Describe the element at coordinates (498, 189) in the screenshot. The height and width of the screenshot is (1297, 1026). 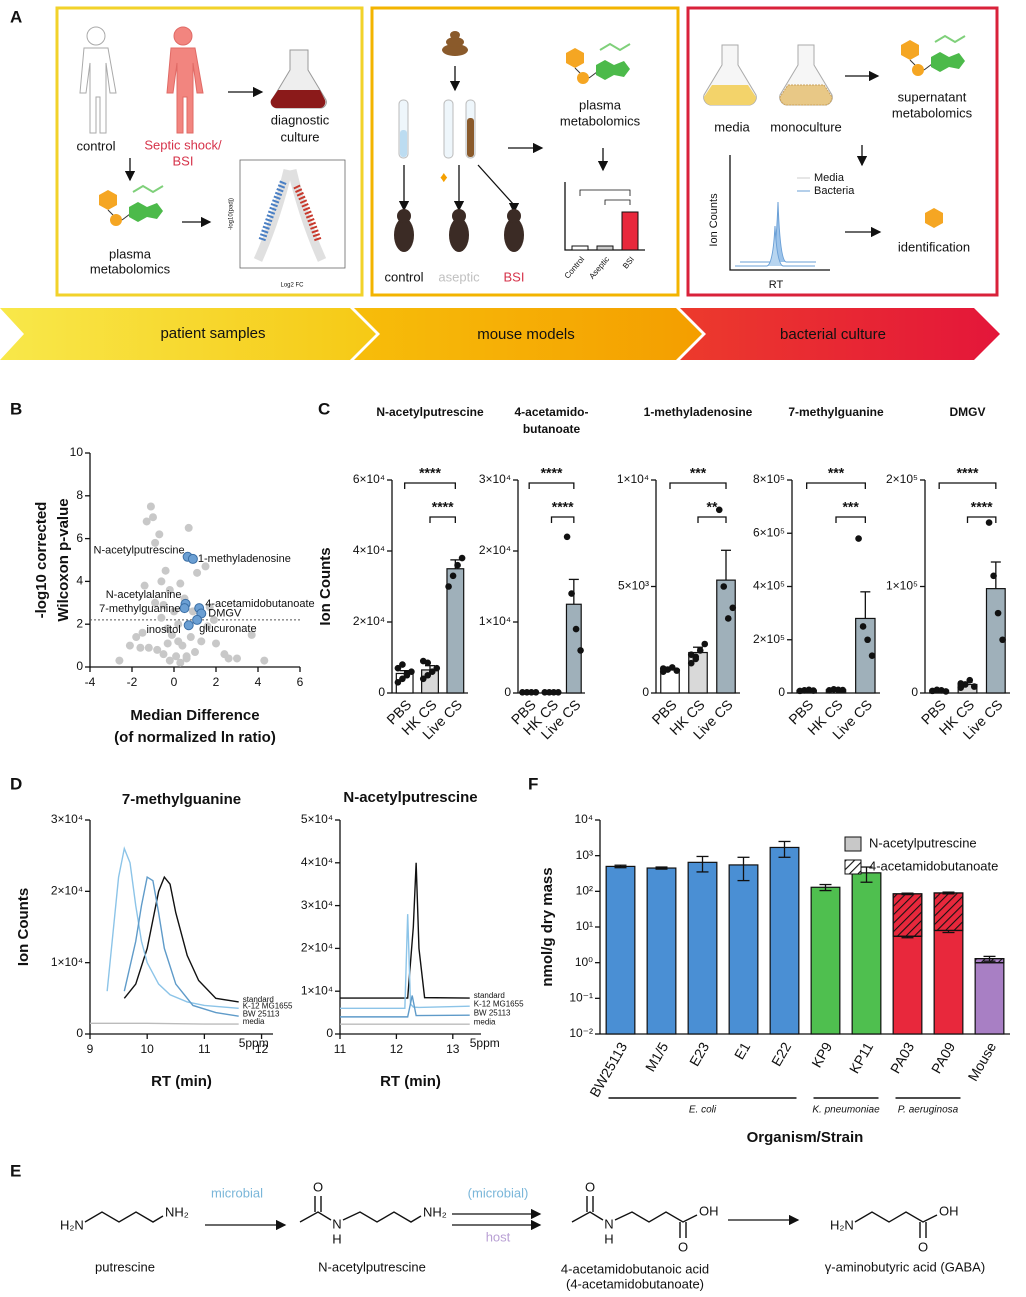
I see `arrow` at that location.